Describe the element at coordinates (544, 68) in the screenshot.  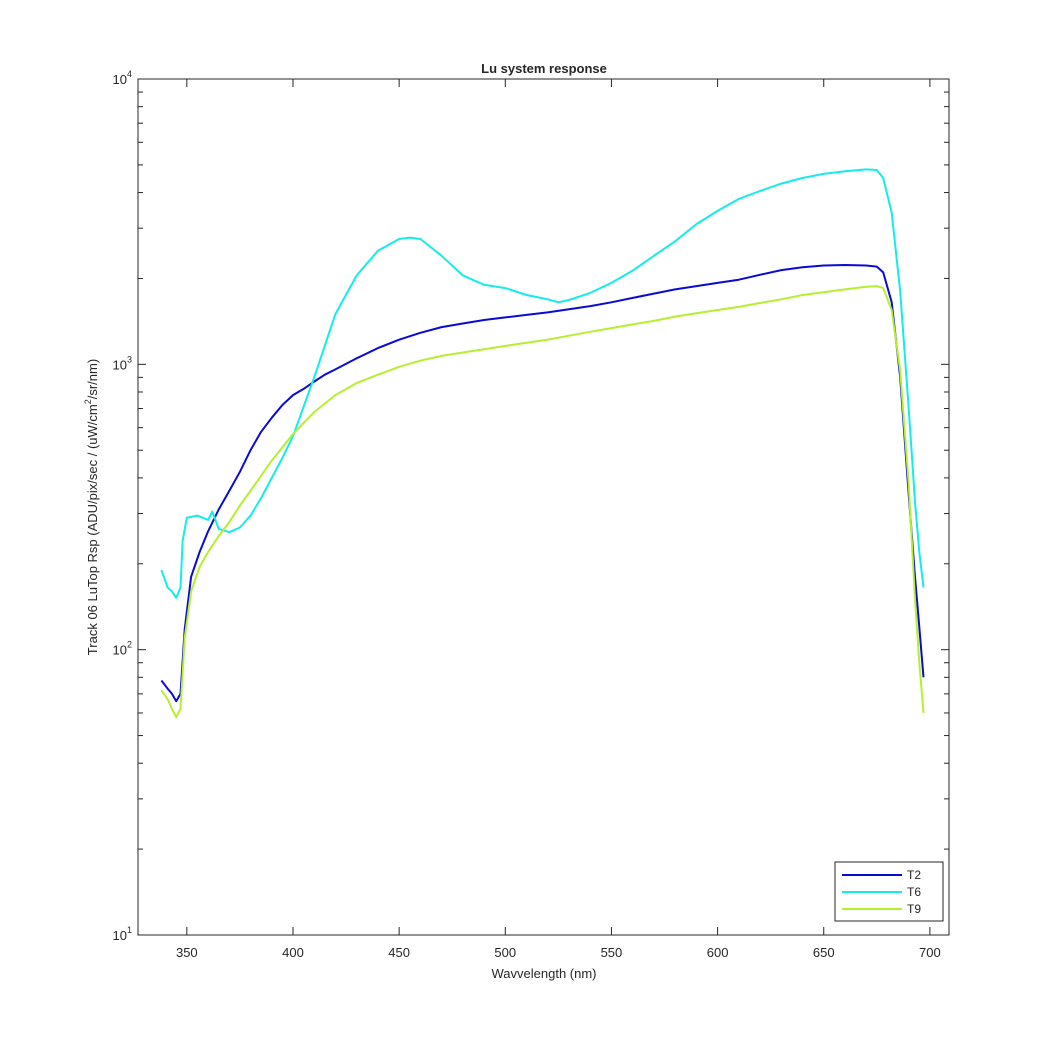
I see `chart-title: Lu system response` at that location.